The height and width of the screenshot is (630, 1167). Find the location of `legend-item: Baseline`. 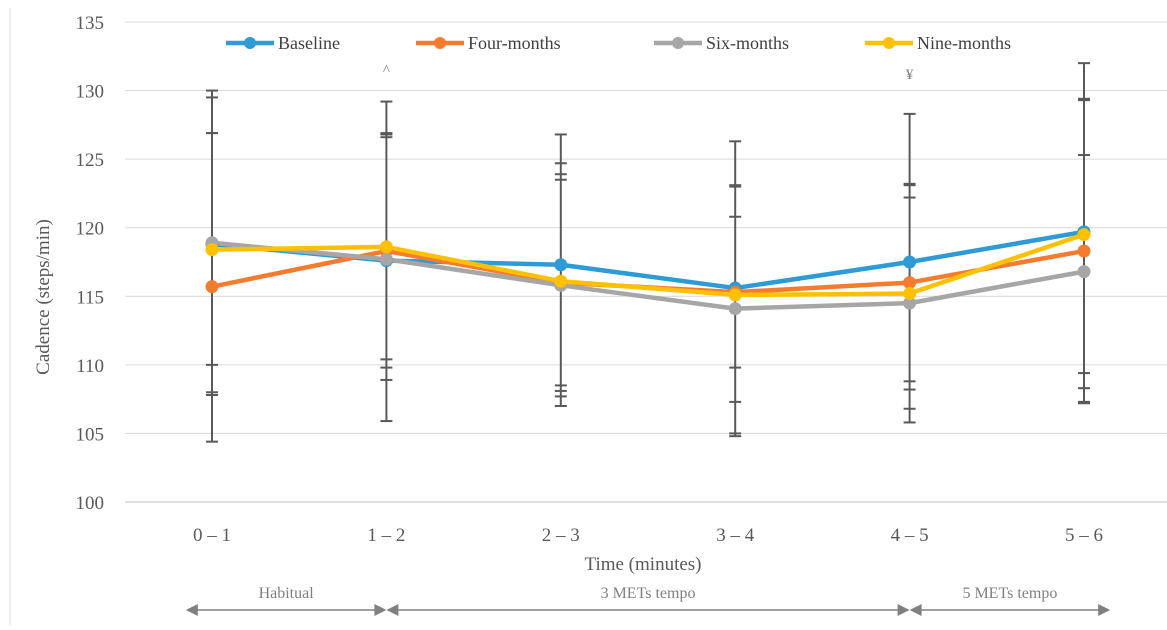

legend-item: Baseline is located at coordinates (283, 43).